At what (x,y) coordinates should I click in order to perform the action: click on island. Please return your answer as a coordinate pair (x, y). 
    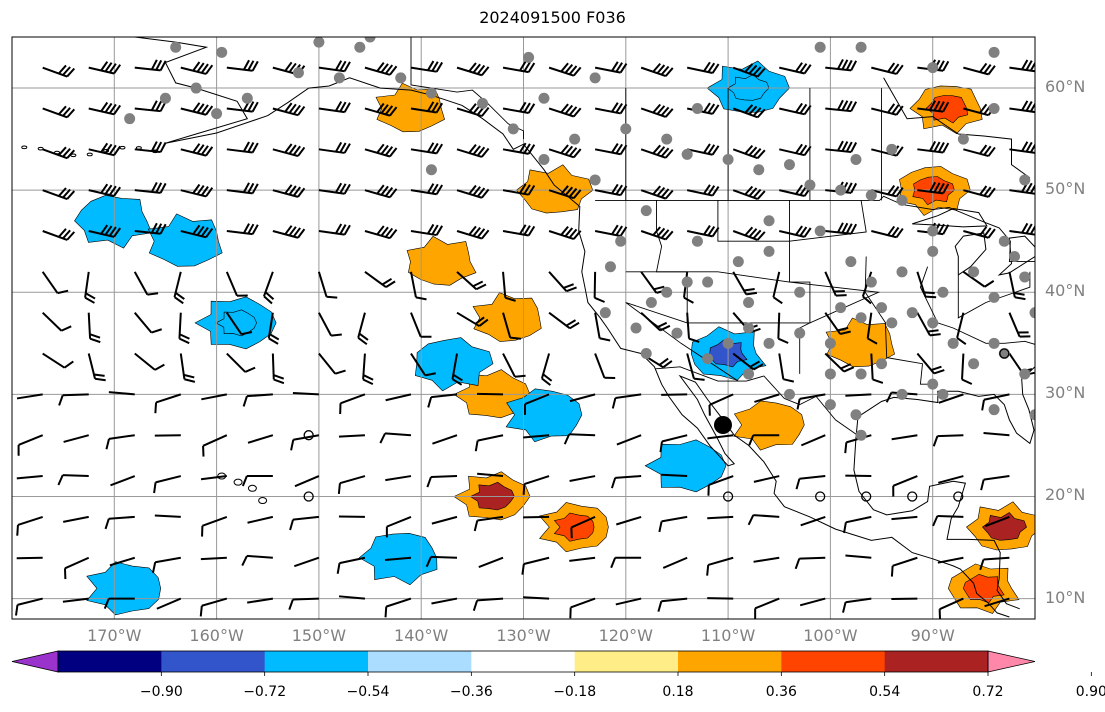
    Looking at the image, I should click on (263, 501).